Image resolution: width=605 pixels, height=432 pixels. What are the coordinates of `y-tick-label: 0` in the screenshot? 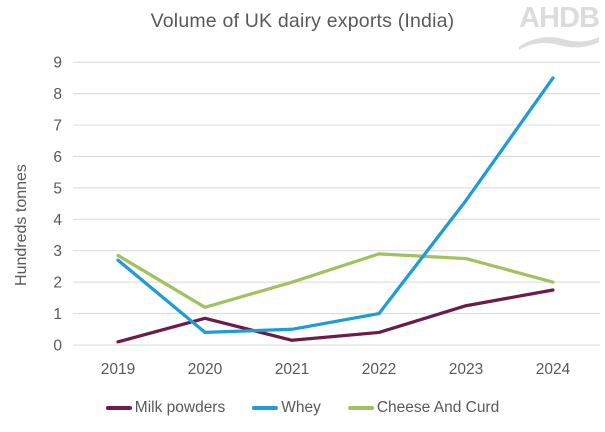 It's located at (57, 346).